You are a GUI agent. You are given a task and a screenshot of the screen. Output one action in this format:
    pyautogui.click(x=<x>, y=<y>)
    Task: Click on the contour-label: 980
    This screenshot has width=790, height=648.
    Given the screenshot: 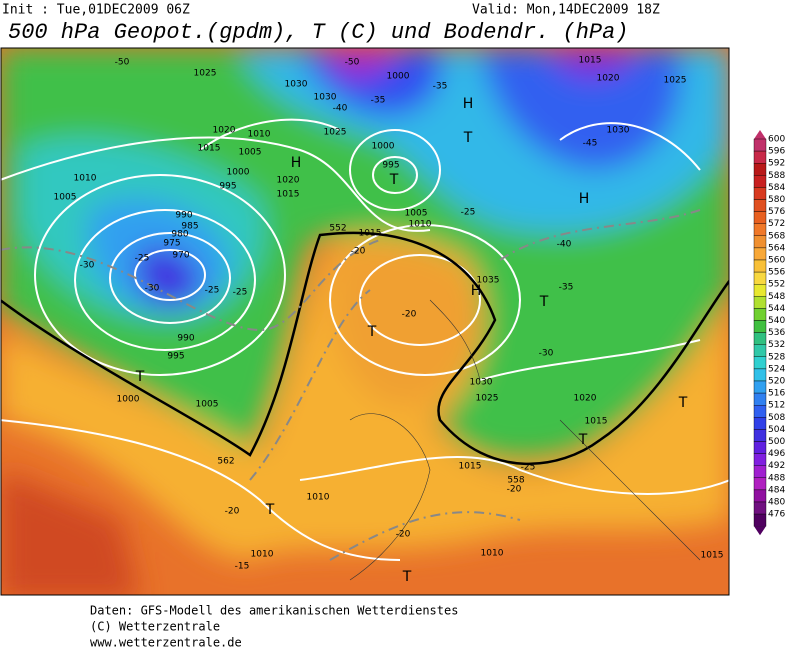 What is the action you would take?
    pyautogui.click(x=179, y=235)
    